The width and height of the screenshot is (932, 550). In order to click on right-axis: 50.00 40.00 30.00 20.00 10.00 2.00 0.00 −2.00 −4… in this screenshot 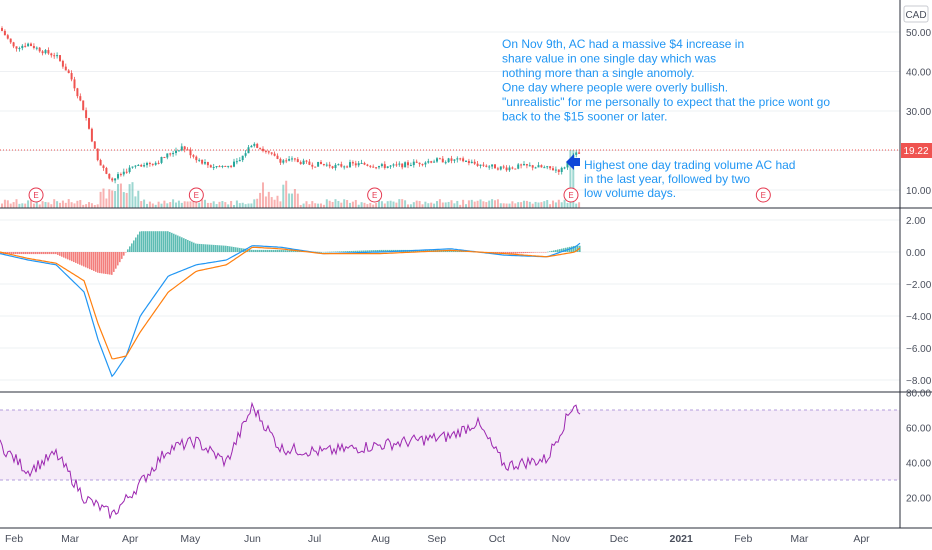, I will do `click(919, 266)`.